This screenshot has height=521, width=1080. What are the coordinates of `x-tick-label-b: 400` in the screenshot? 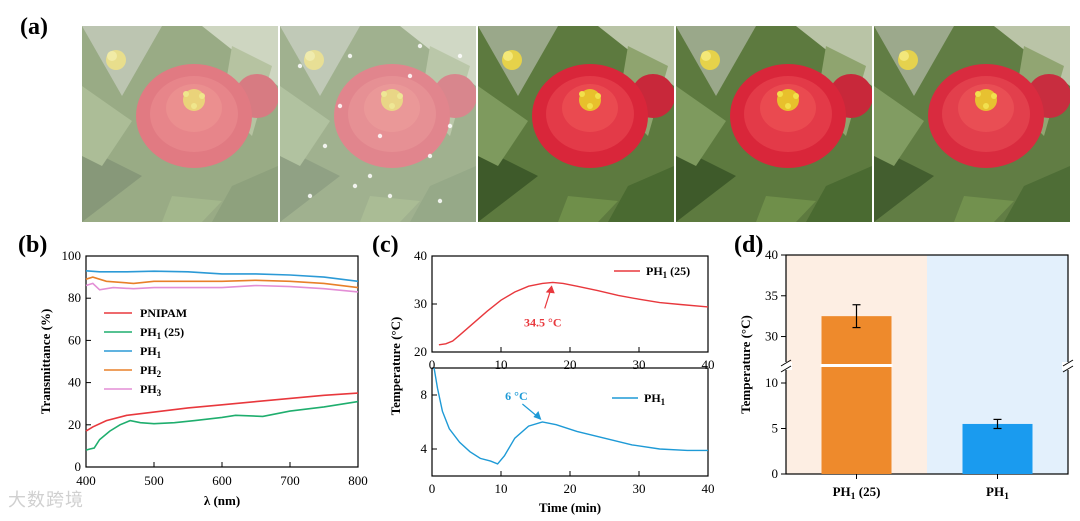 It's located at (86, 480).